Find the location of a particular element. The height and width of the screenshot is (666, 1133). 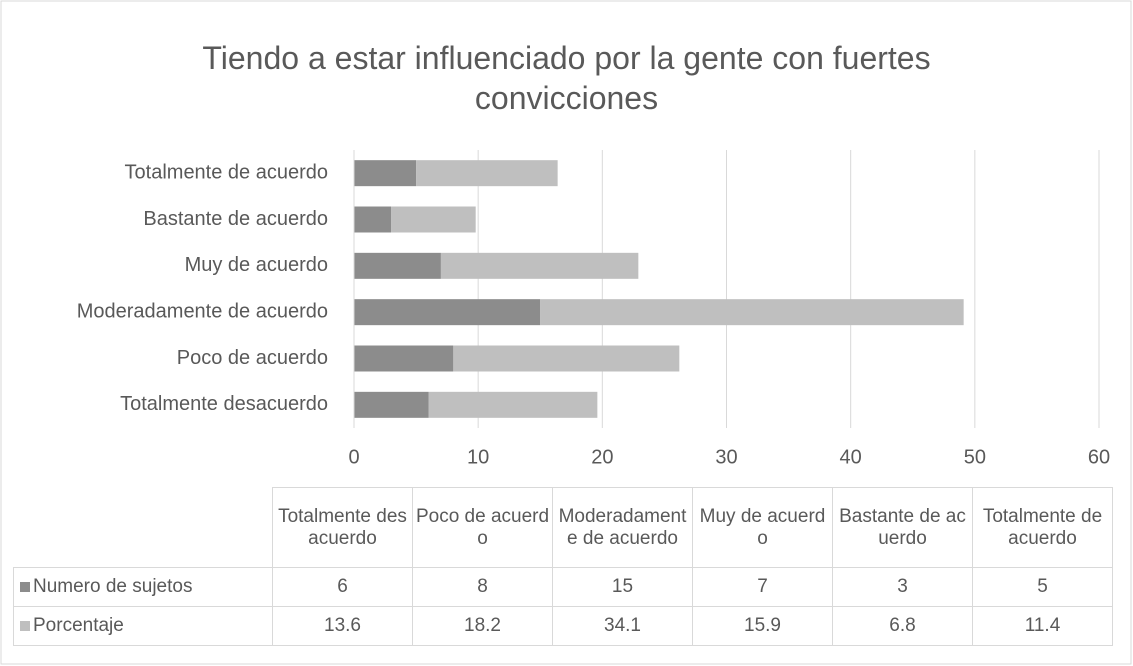

legend-label: Porcentaje is located at coordinates (78, 625).